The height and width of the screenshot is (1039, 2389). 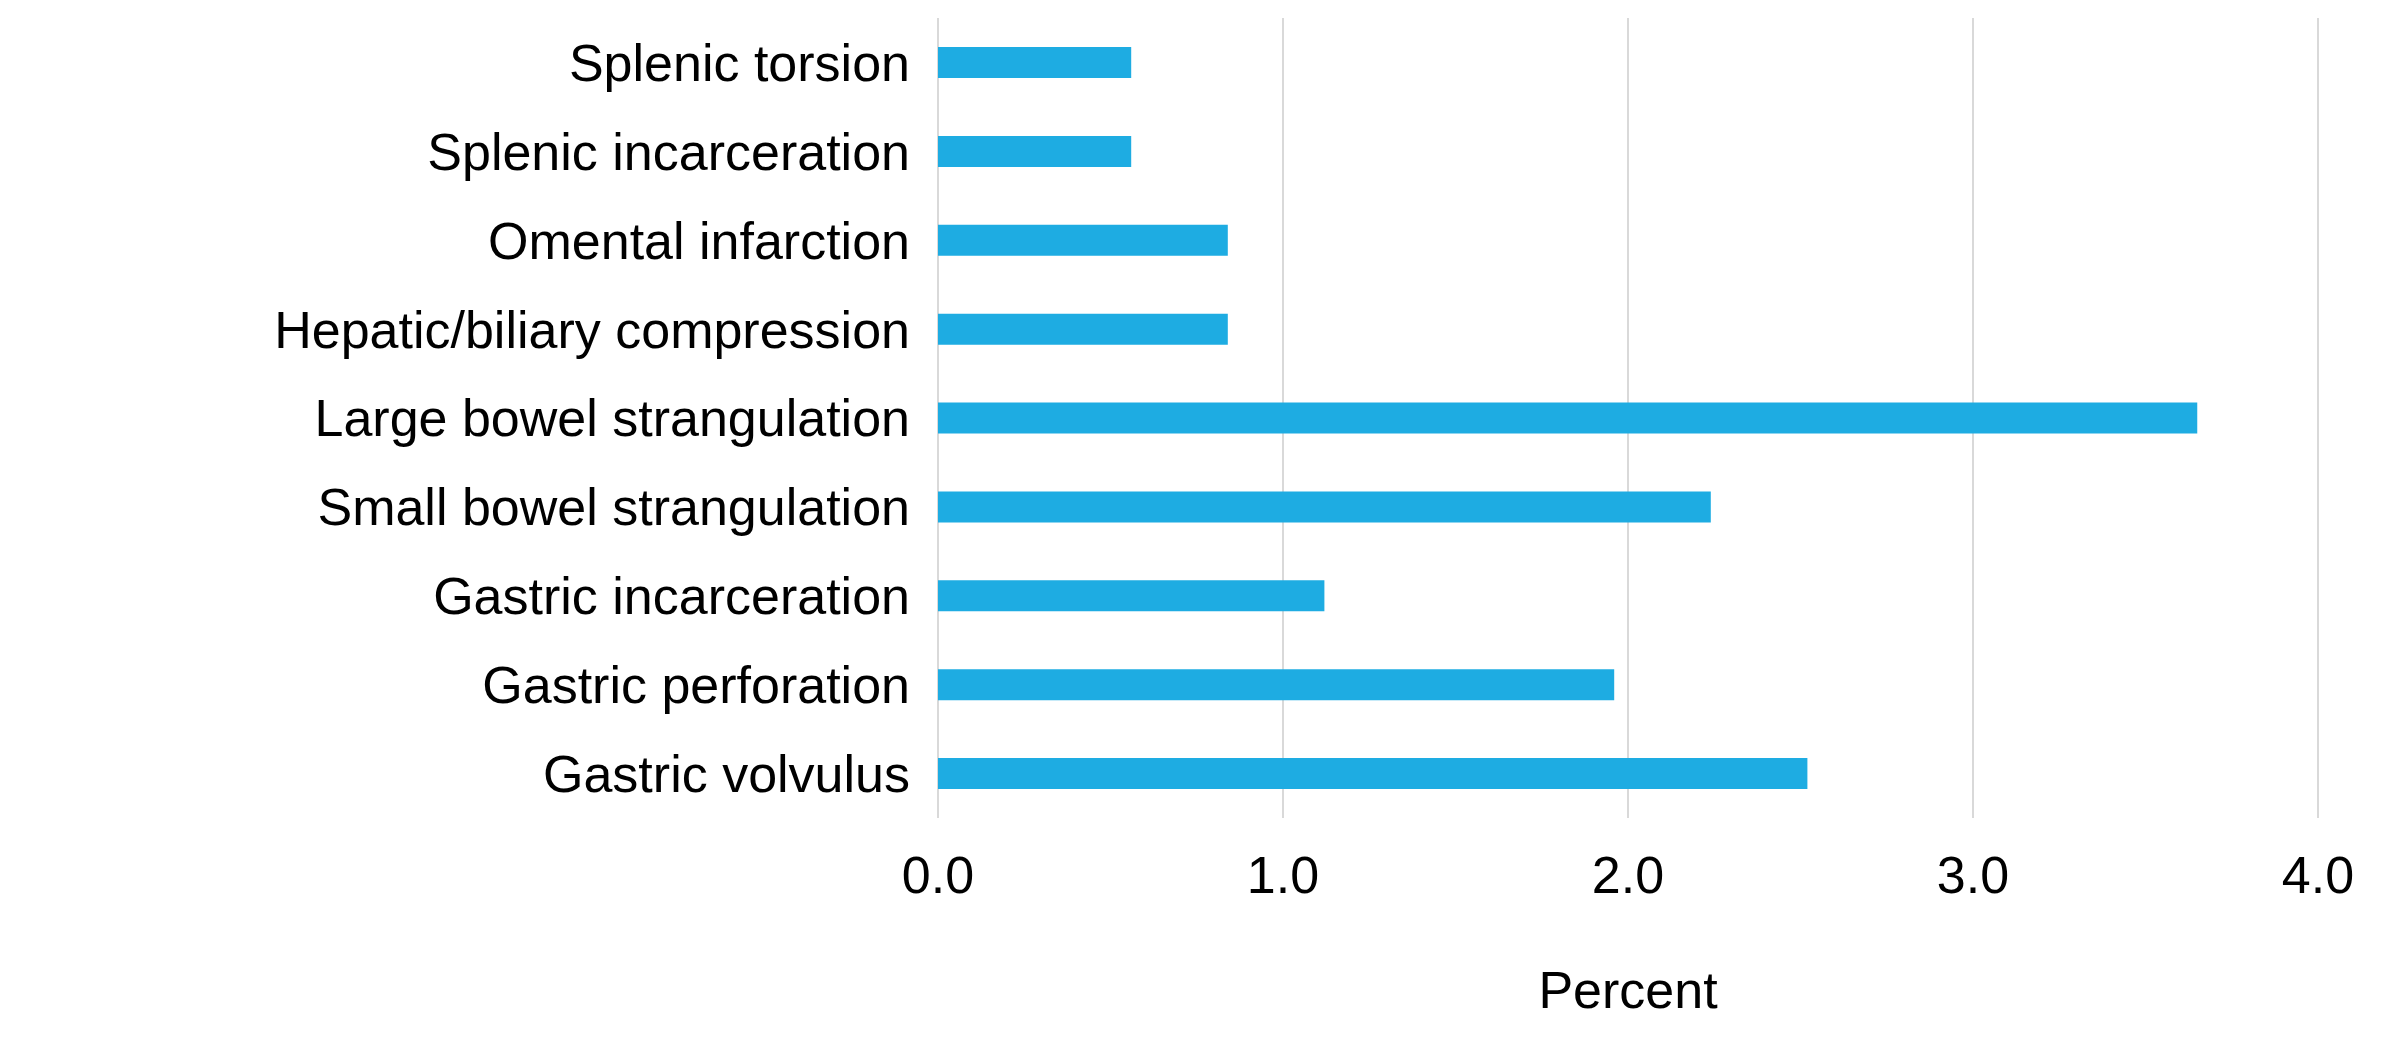 I want to click on y-tick-label: Gastric incarceration, so click(x=671, y=596).